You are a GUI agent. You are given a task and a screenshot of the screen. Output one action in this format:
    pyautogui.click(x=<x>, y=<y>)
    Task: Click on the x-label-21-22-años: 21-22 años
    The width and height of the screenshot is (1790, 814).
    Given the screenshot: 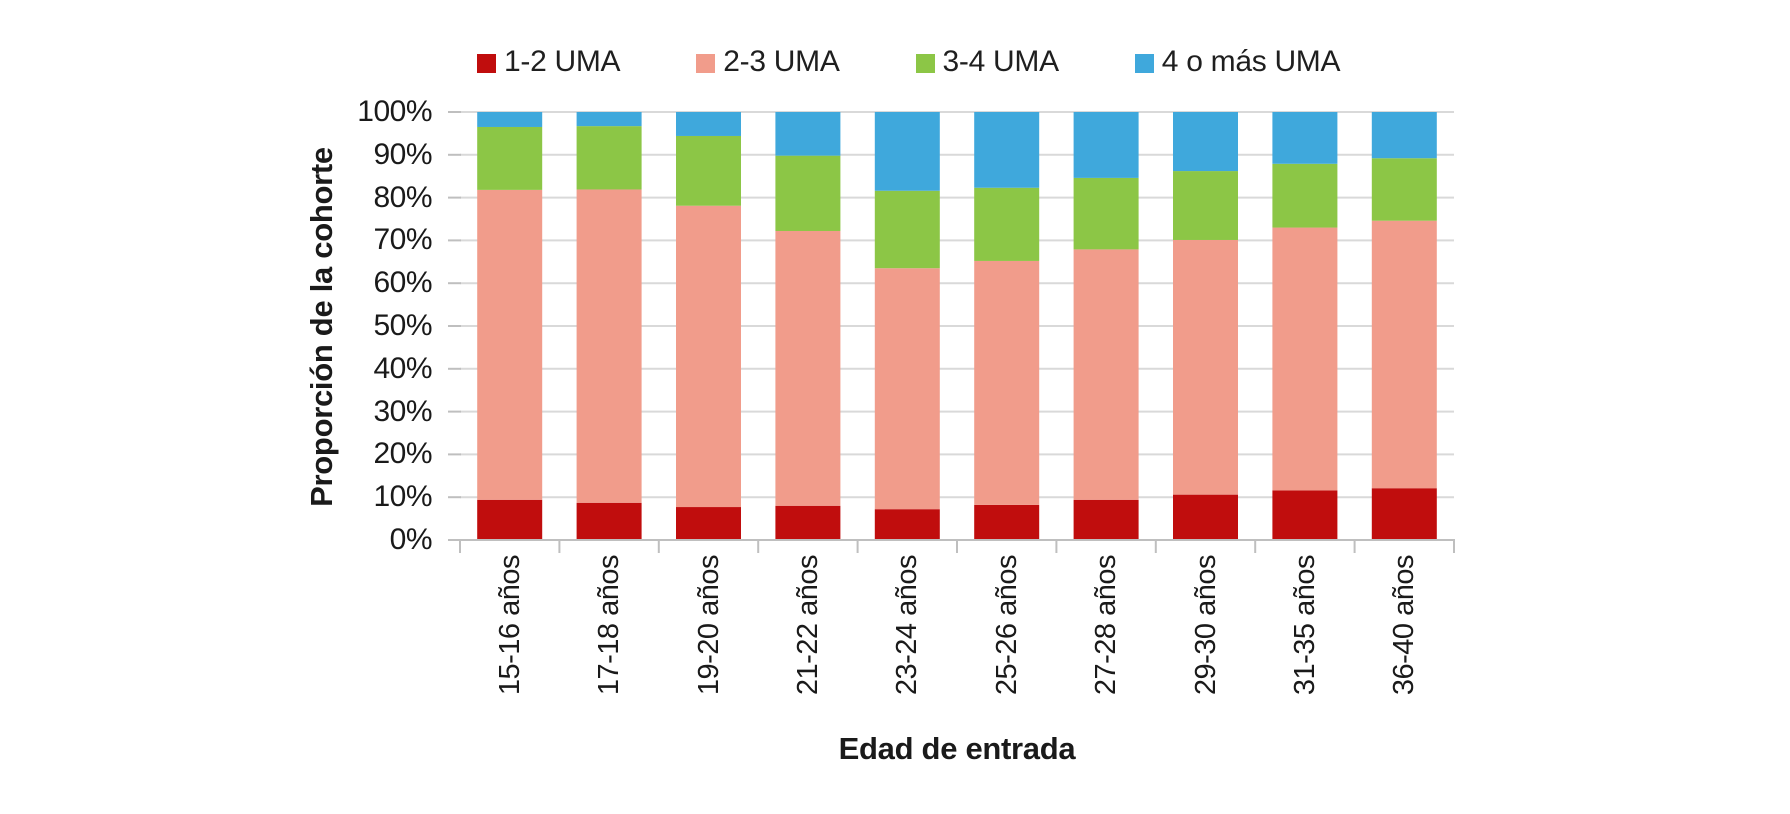 What is the action you would take?
    pyautogui.click(x=807, y=625)
    